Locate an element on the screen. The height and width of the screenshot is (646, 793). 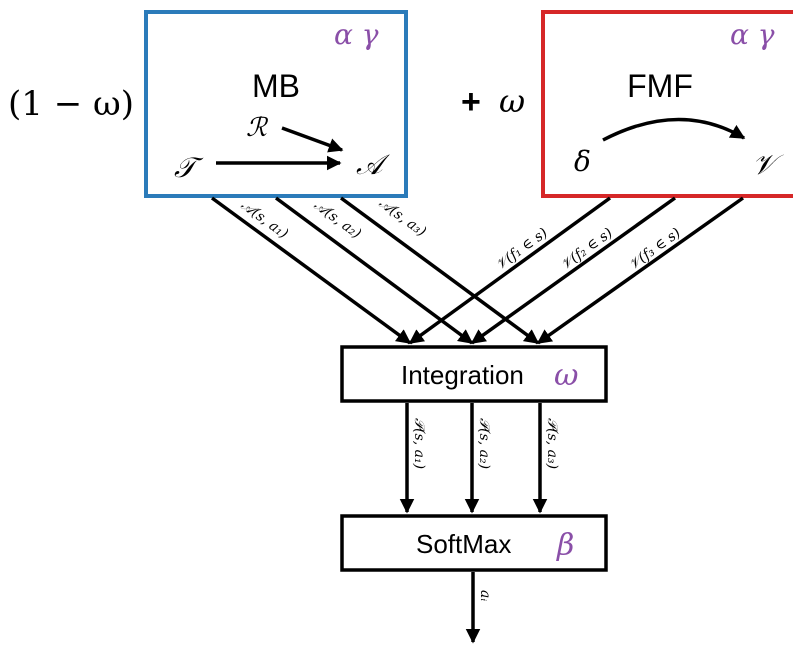
mb-node-a: 𝒜 is located at coordinates (373, 164).